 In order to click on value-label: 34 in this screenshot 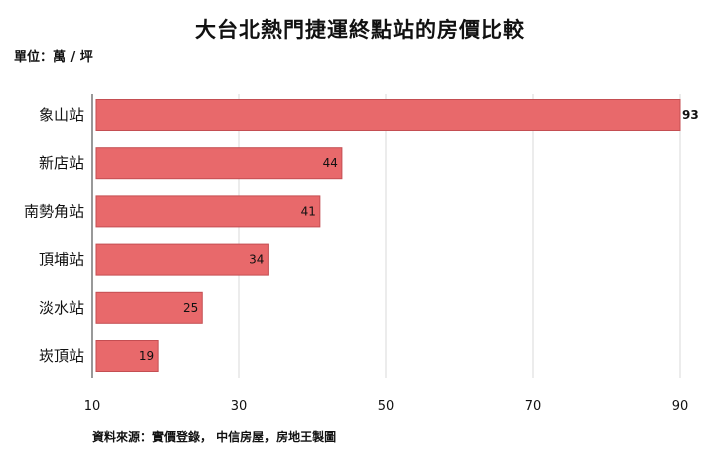, I will do `click(256, 260)`.